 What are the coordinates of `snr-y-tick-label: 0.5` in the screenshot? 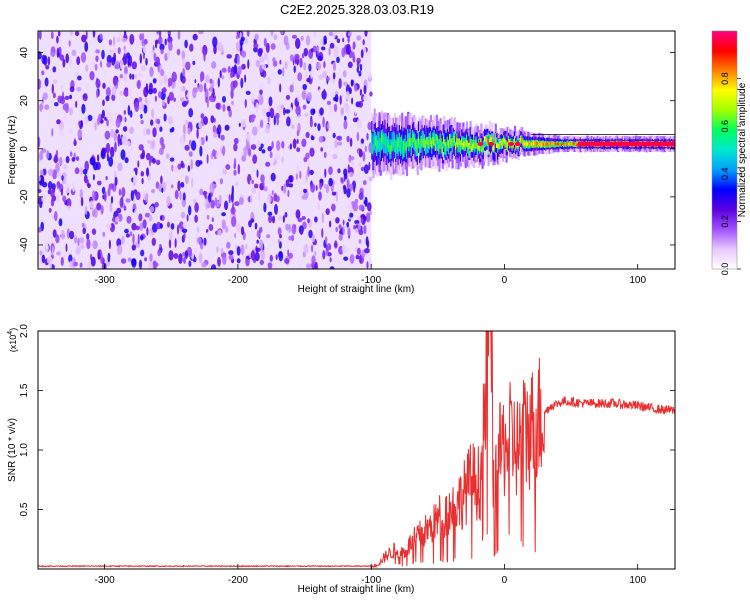 It's located at (24, 509).